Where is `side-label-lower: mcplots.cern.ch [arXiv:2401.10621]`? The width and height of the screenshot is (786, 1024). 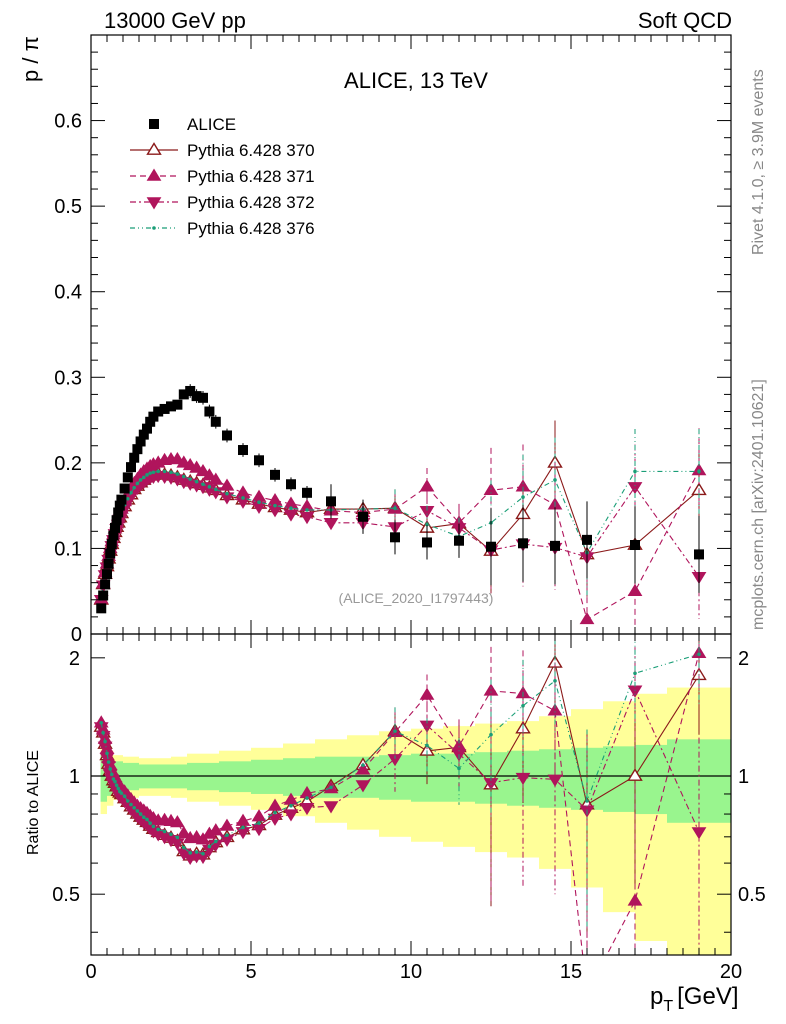 side-label-lower: mcplots.cern.ch [arXiv:2401.10621] is located at coordinates (758, 504).